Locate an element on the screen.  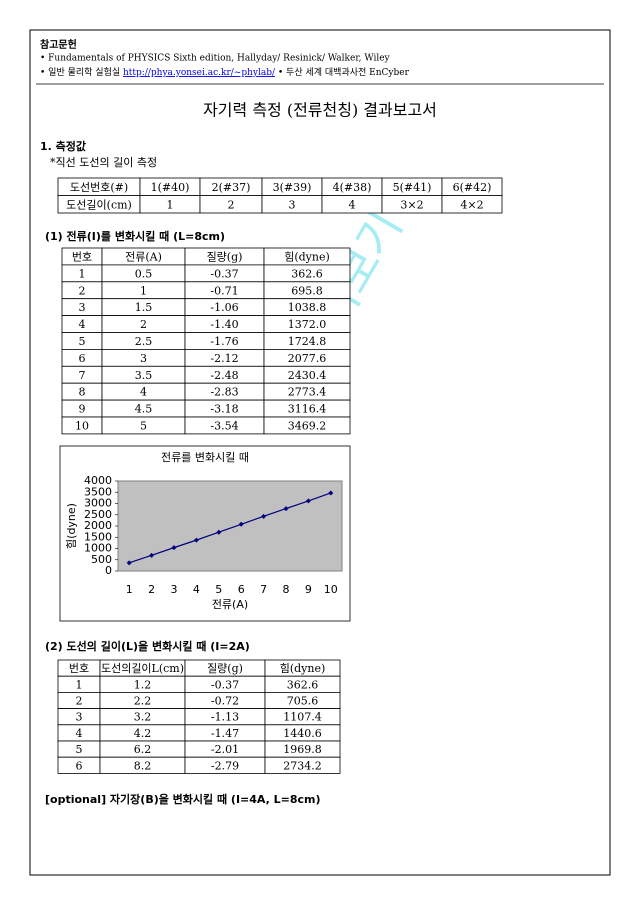
table-value: 9 is located at coordinates (82, 409).